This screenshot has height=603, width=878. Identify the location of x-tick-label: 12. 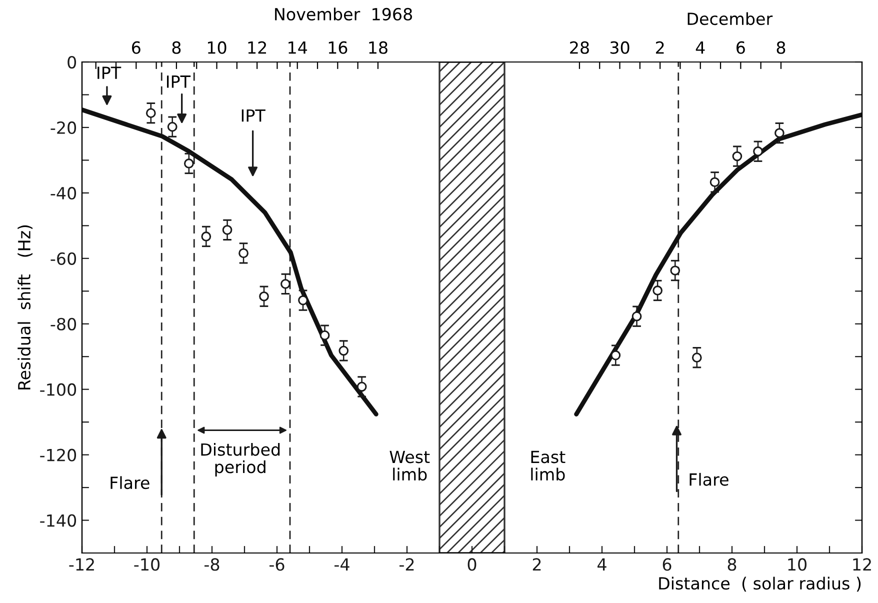
(862, 564).